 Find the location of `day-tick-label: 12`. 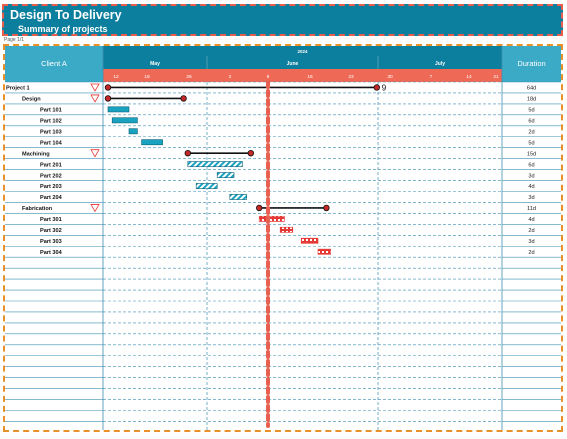

day-tick-label: 12 is located at coordinates (116, 77).